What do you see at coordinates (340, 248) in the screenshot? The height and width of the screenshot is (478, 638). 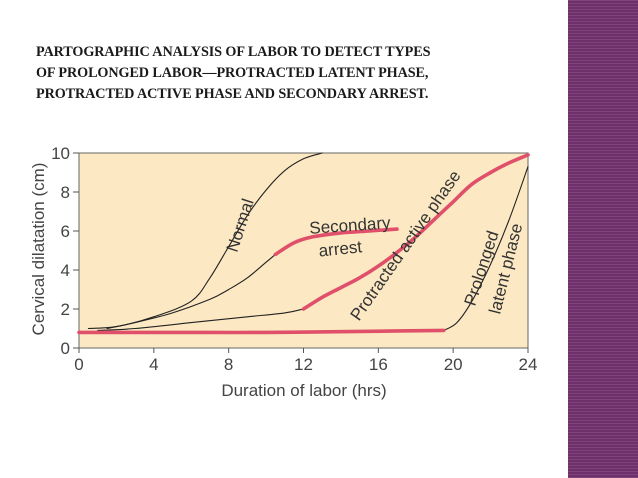 I see `curve-annotation: arrest` at bounding box center [340, 248].